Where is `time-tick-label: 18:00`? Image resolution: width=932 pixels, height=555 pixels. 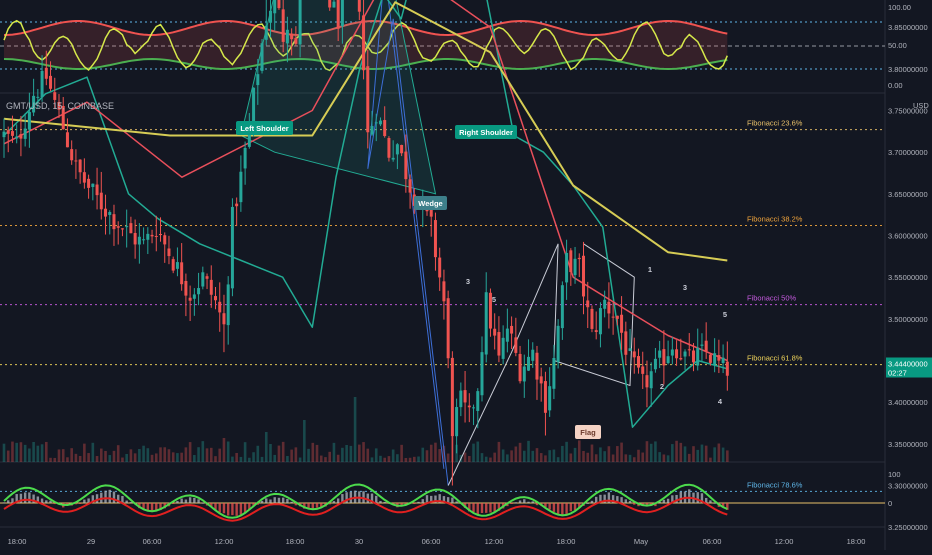
time-tick-label: 18:00 is located at coordinates (856, 541).